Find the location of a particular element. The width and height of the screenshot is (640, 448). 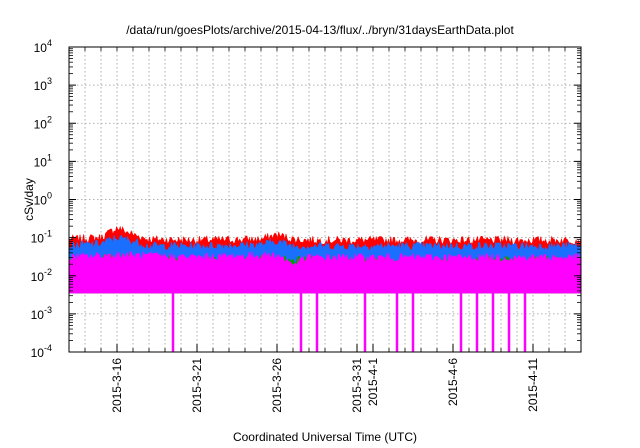

x-tick-label: 2015-3-21 is located at coordinates (197, 385).